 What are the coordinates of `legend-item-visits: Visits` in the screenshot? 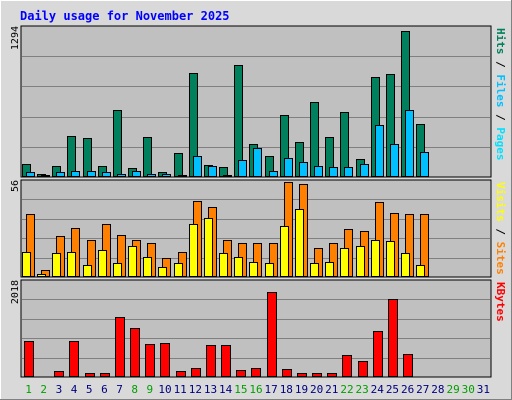 It's located at (500, 202).